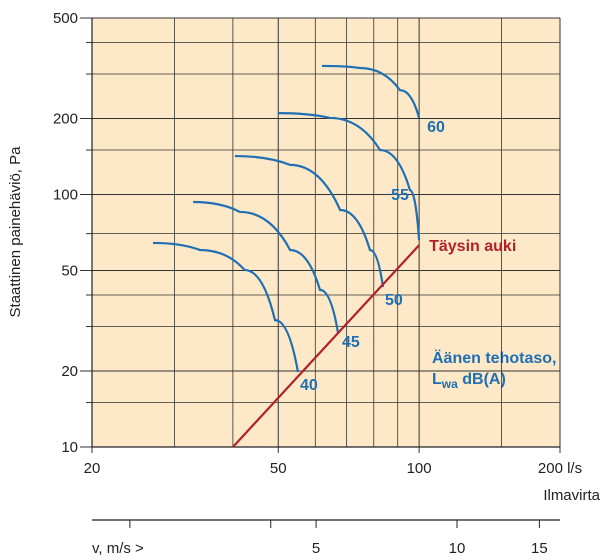 Image resolution: width=607 pixels, height=560 pixels. Describe the element at coordinates (351, 342) in the screenshot. I see `series-label: 45` at that location.